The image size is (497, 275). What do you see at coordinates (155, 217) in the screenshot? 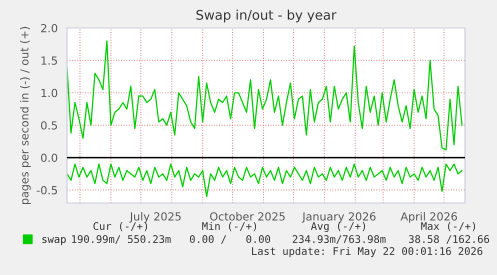
I see `x-tick-label: July 2025` at bounding box center [155, 217].